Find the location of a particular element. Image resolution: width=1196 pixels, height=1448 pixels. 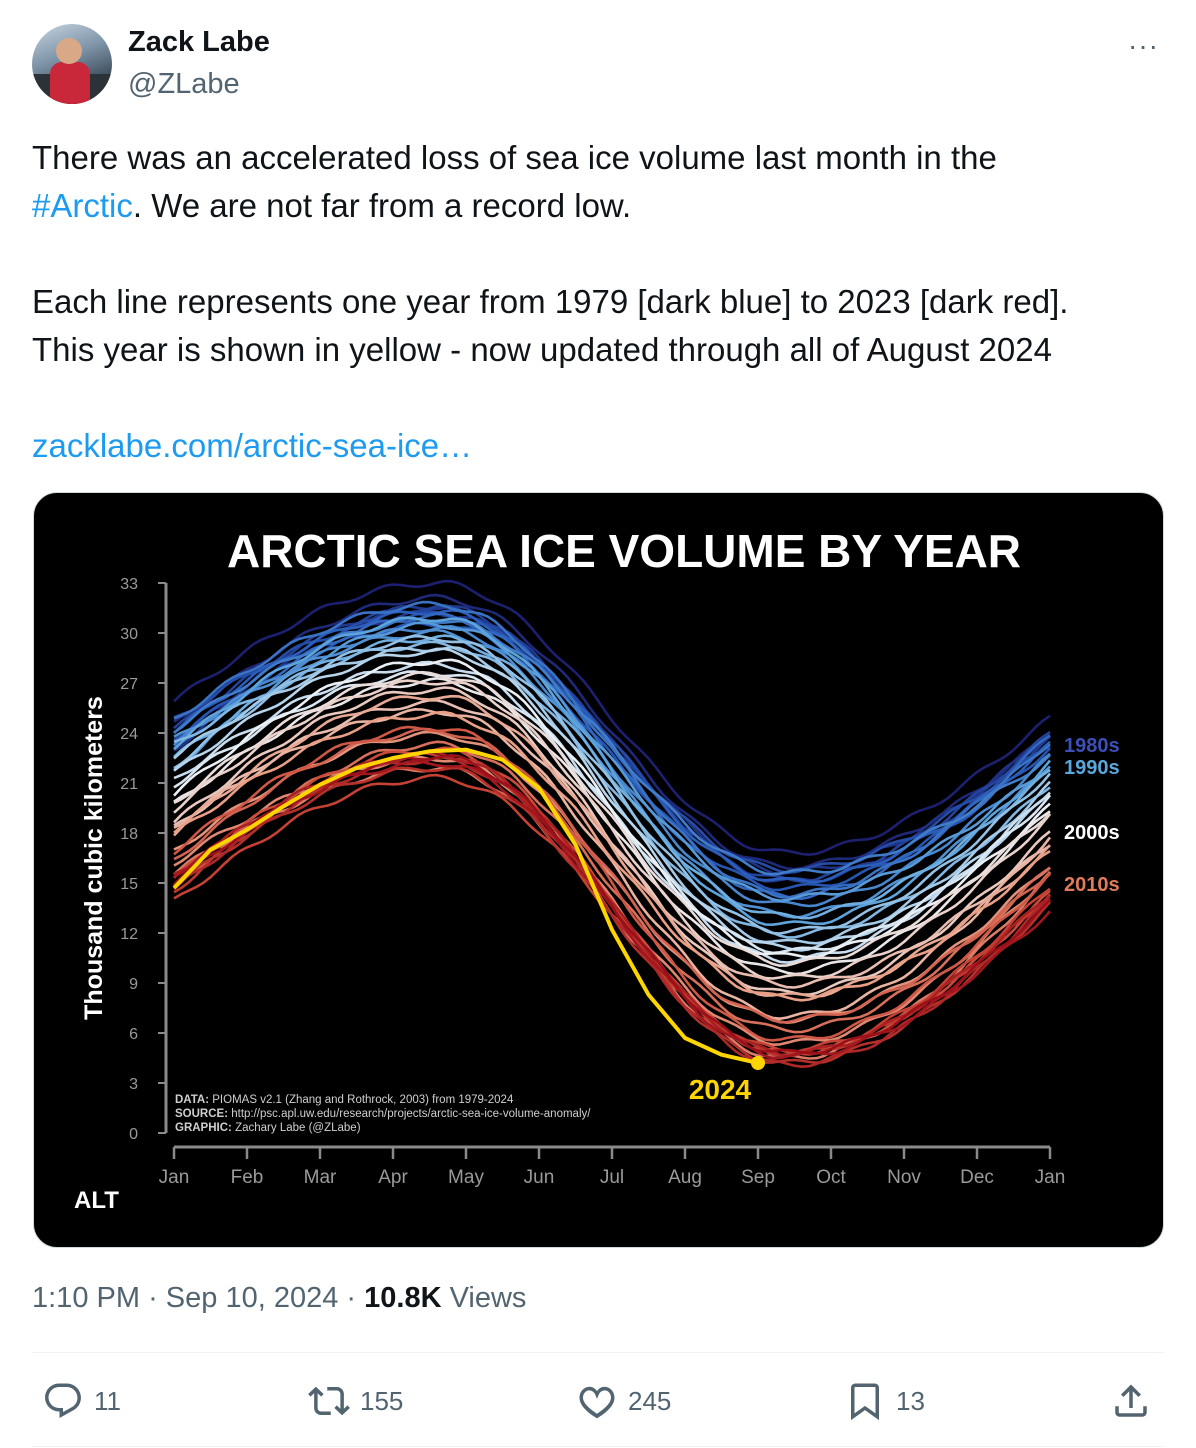

x-tick-label: Jul is located at coordinates (612, 1177).